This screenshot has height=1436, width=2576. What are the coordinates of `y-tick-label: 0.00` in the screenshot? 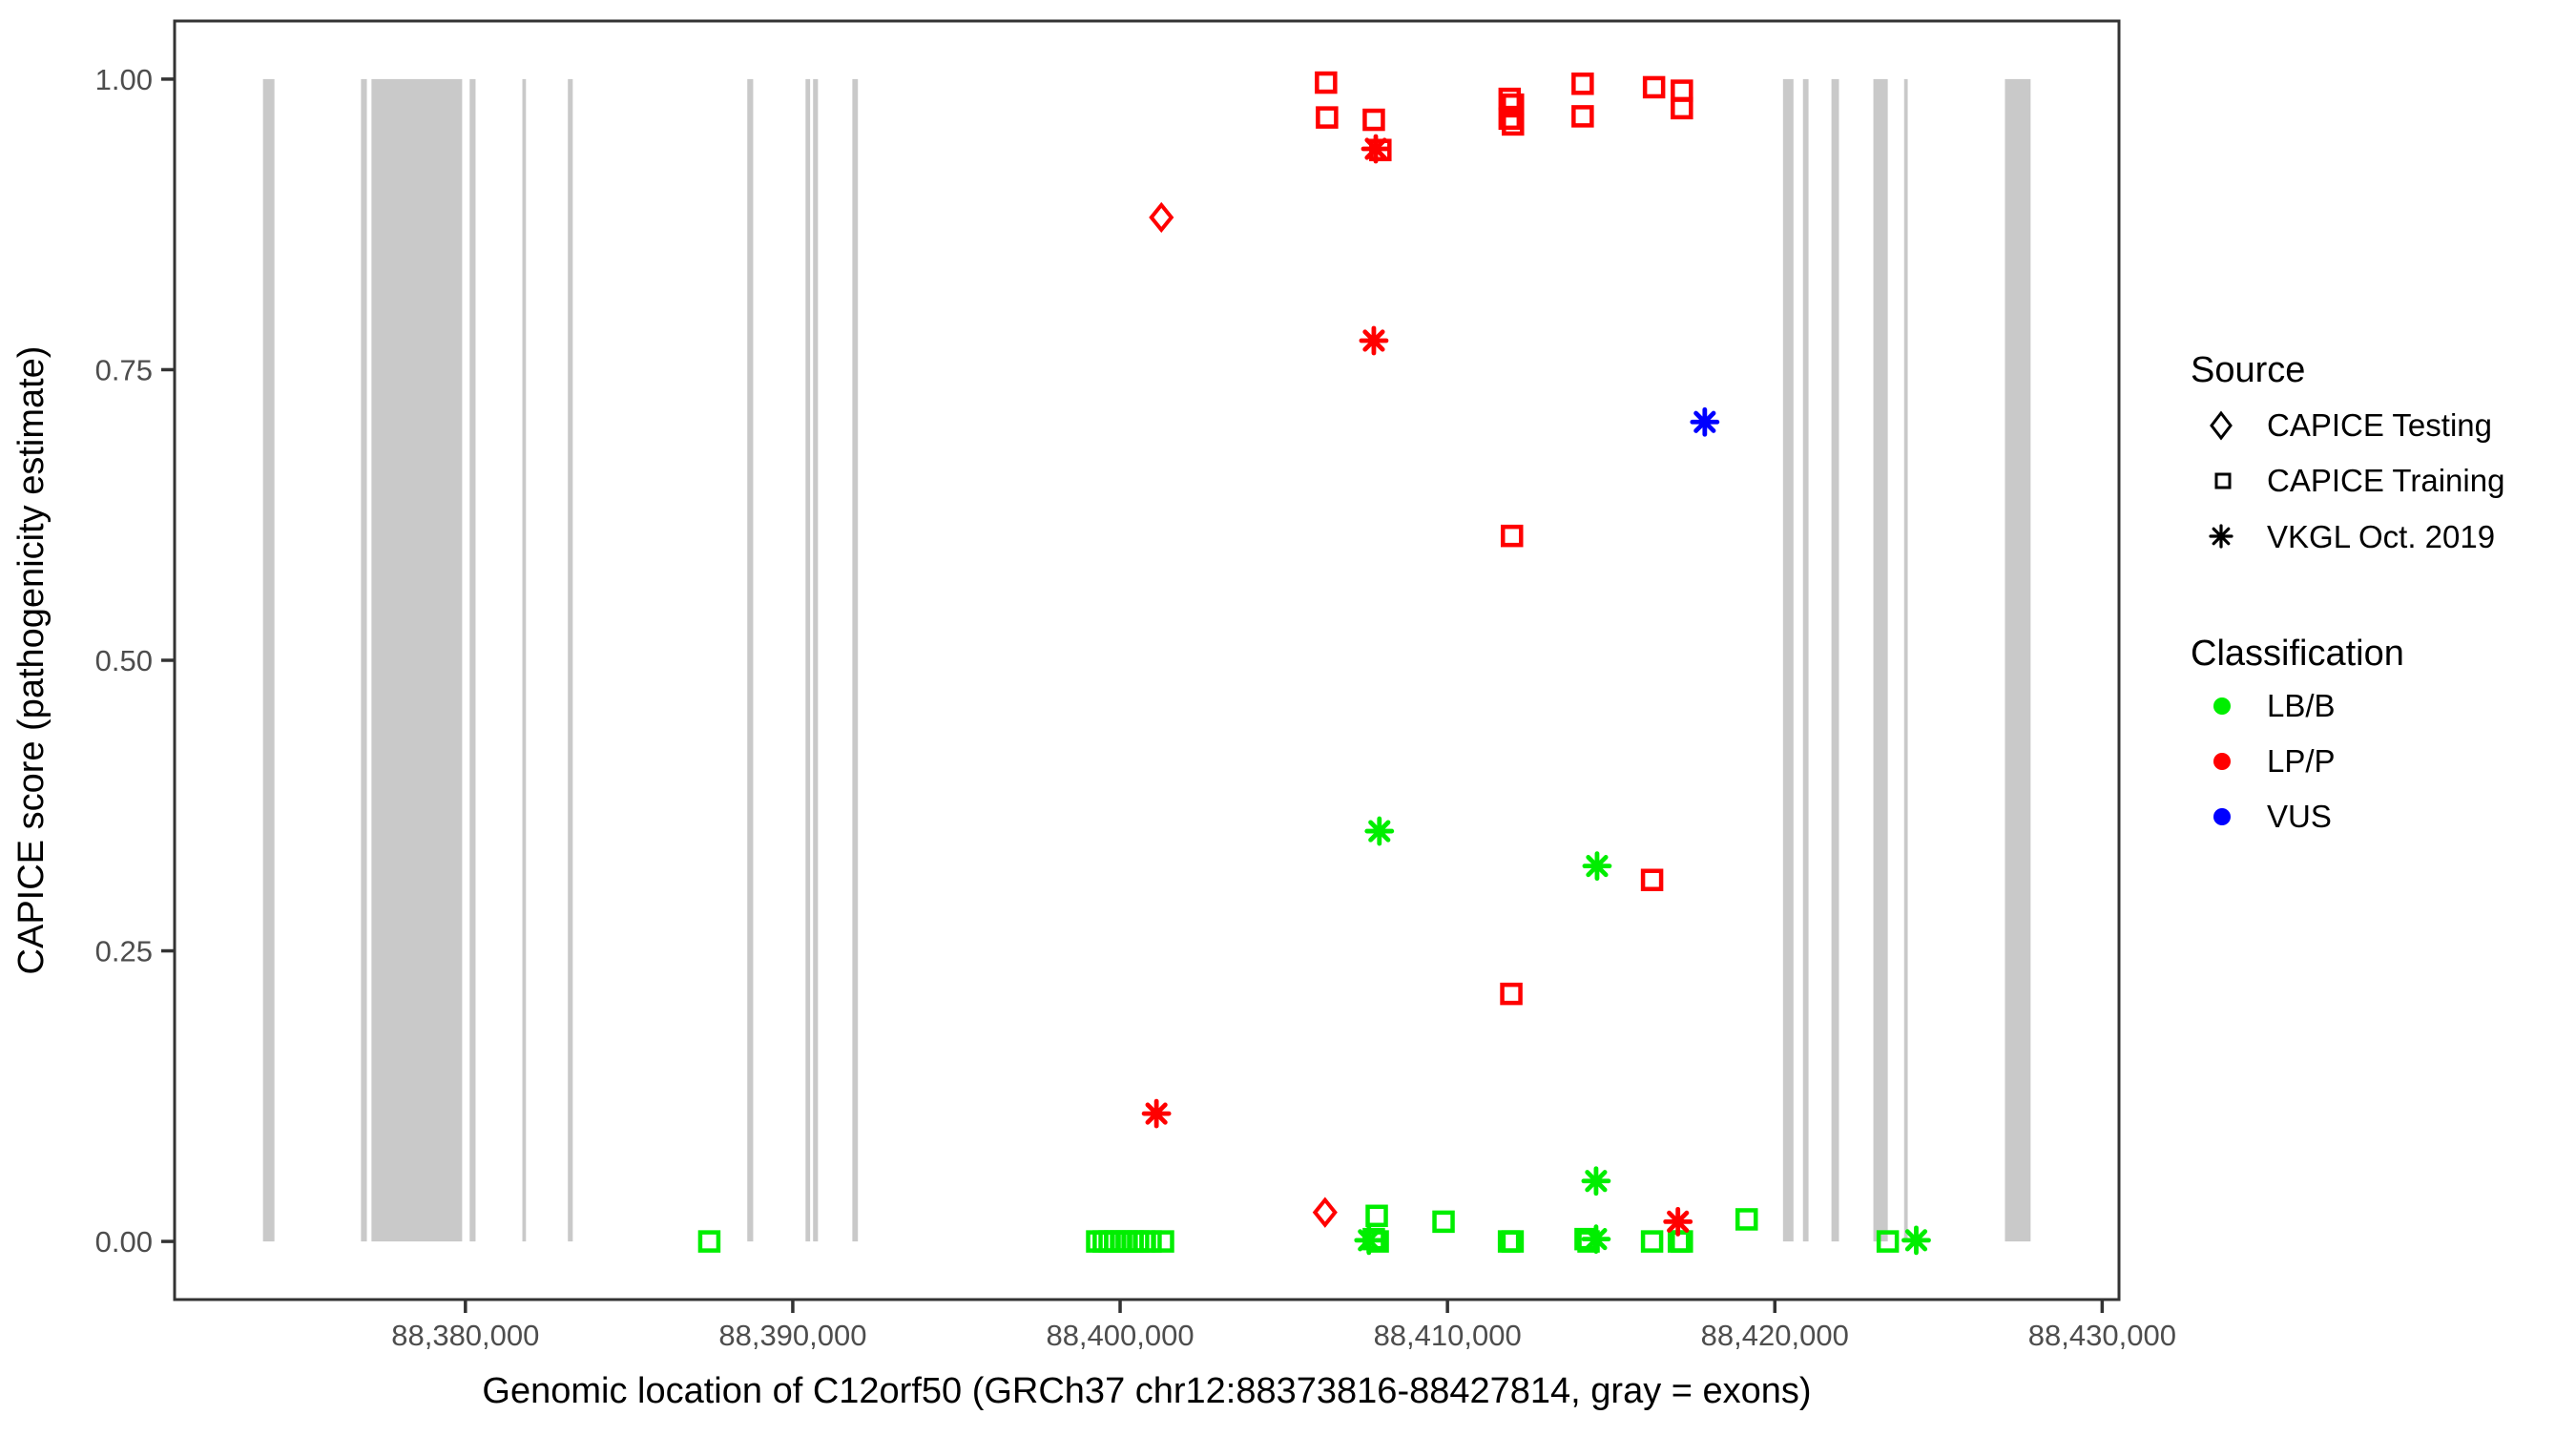 It's located at (124, 1242).